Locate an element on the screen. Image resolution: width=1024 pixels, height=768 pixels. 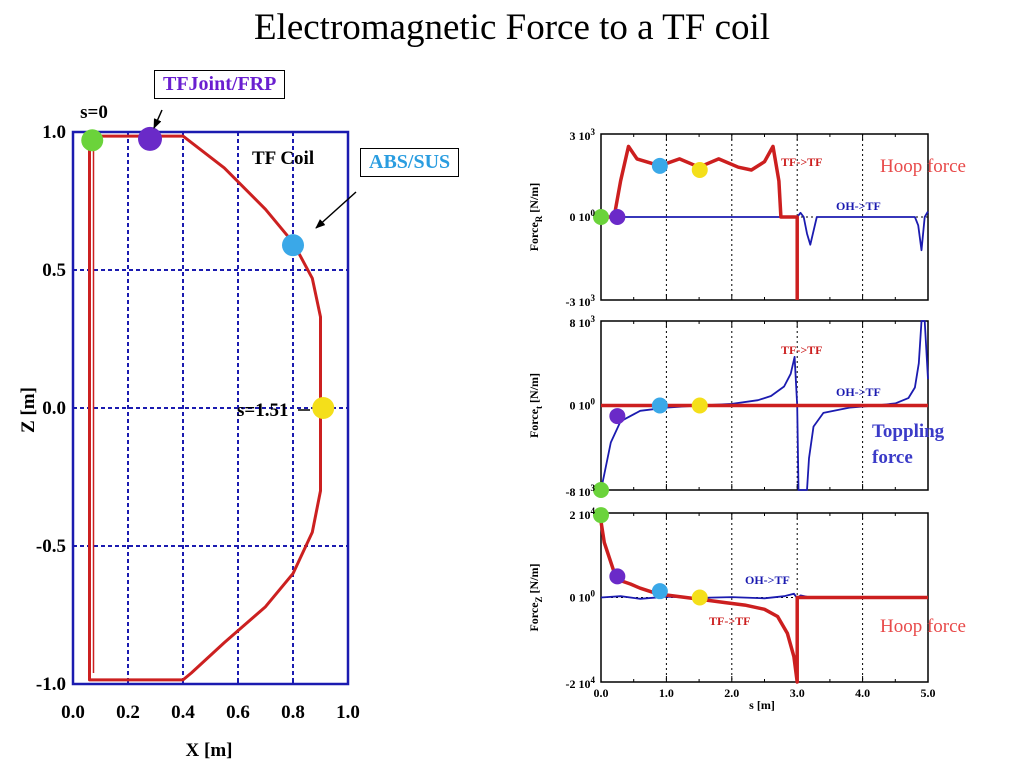
panel-r-ylabel: ForceR [N/m] is located at coordinates (535, 217).